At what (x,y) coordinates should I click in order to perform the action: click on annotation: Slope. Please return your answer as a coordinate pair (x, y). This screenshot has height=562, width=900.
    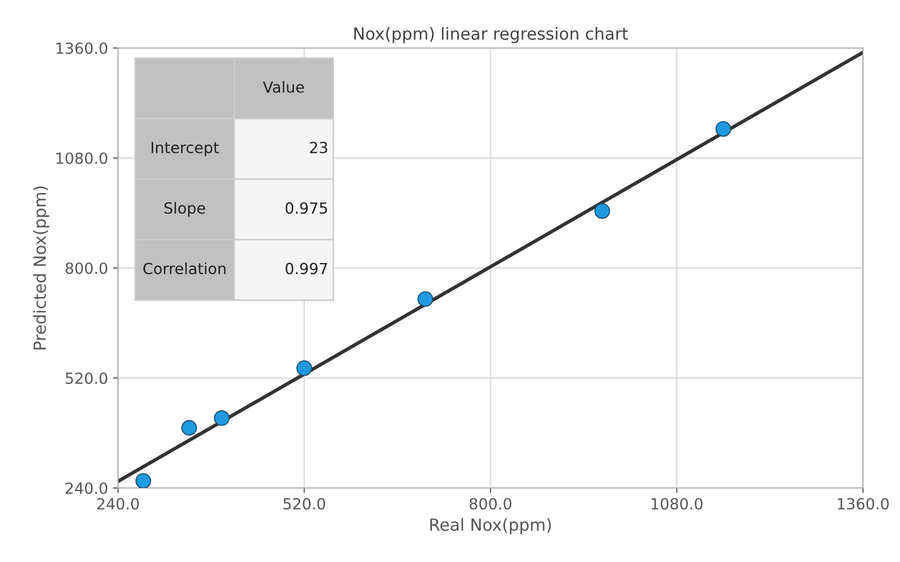
    Looking at the image, I should click on (185, 209).